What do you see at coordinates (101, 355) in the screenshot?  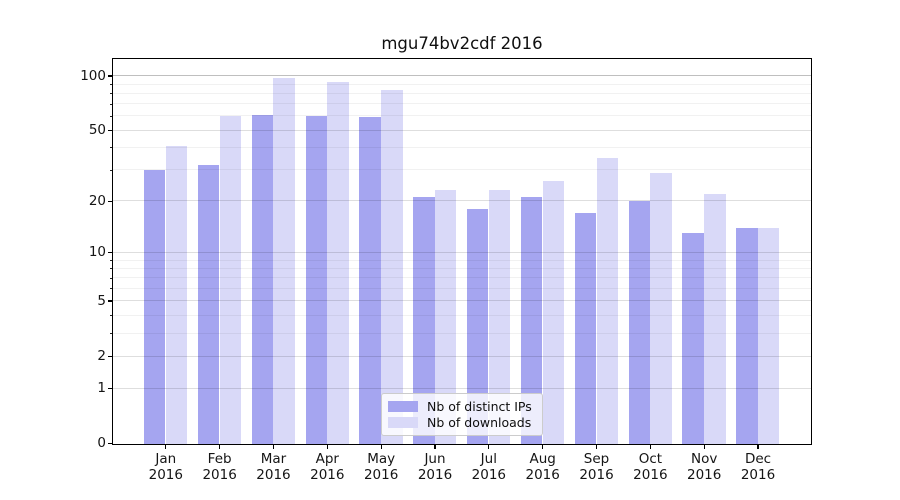 I see `y-tick-label: 2` at bounding box center [101, 355].